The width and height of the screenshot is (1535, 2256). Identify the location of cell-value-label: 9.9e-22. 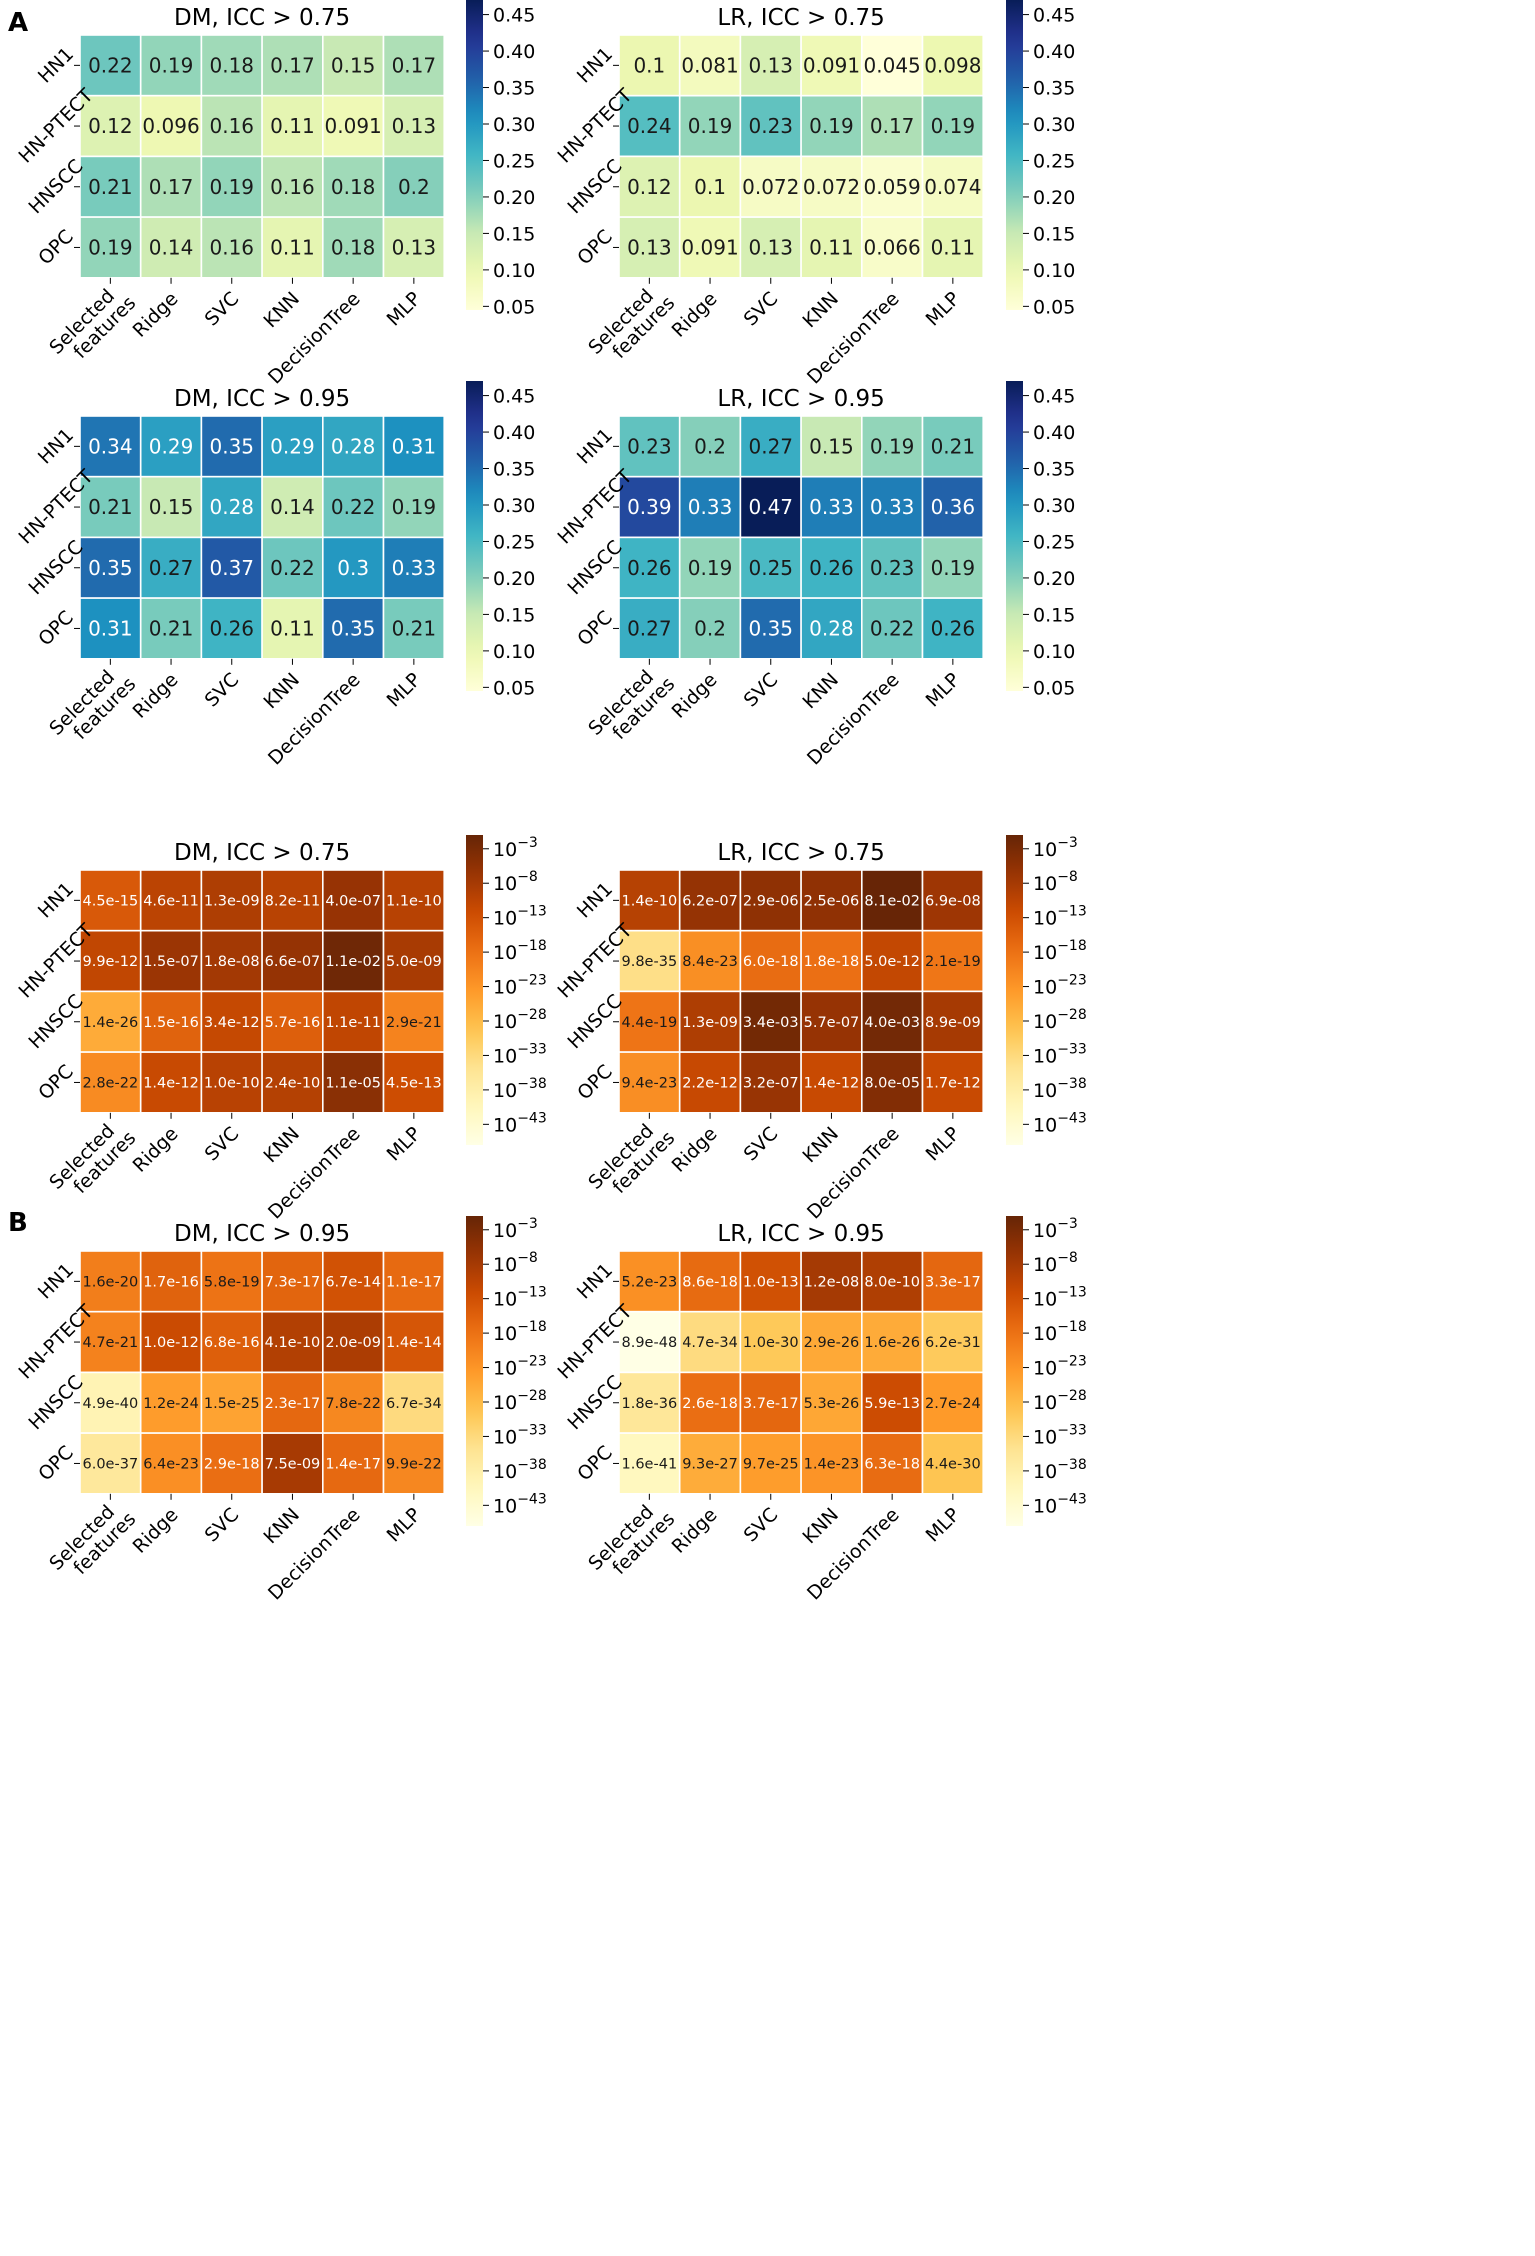
(414, 1464).